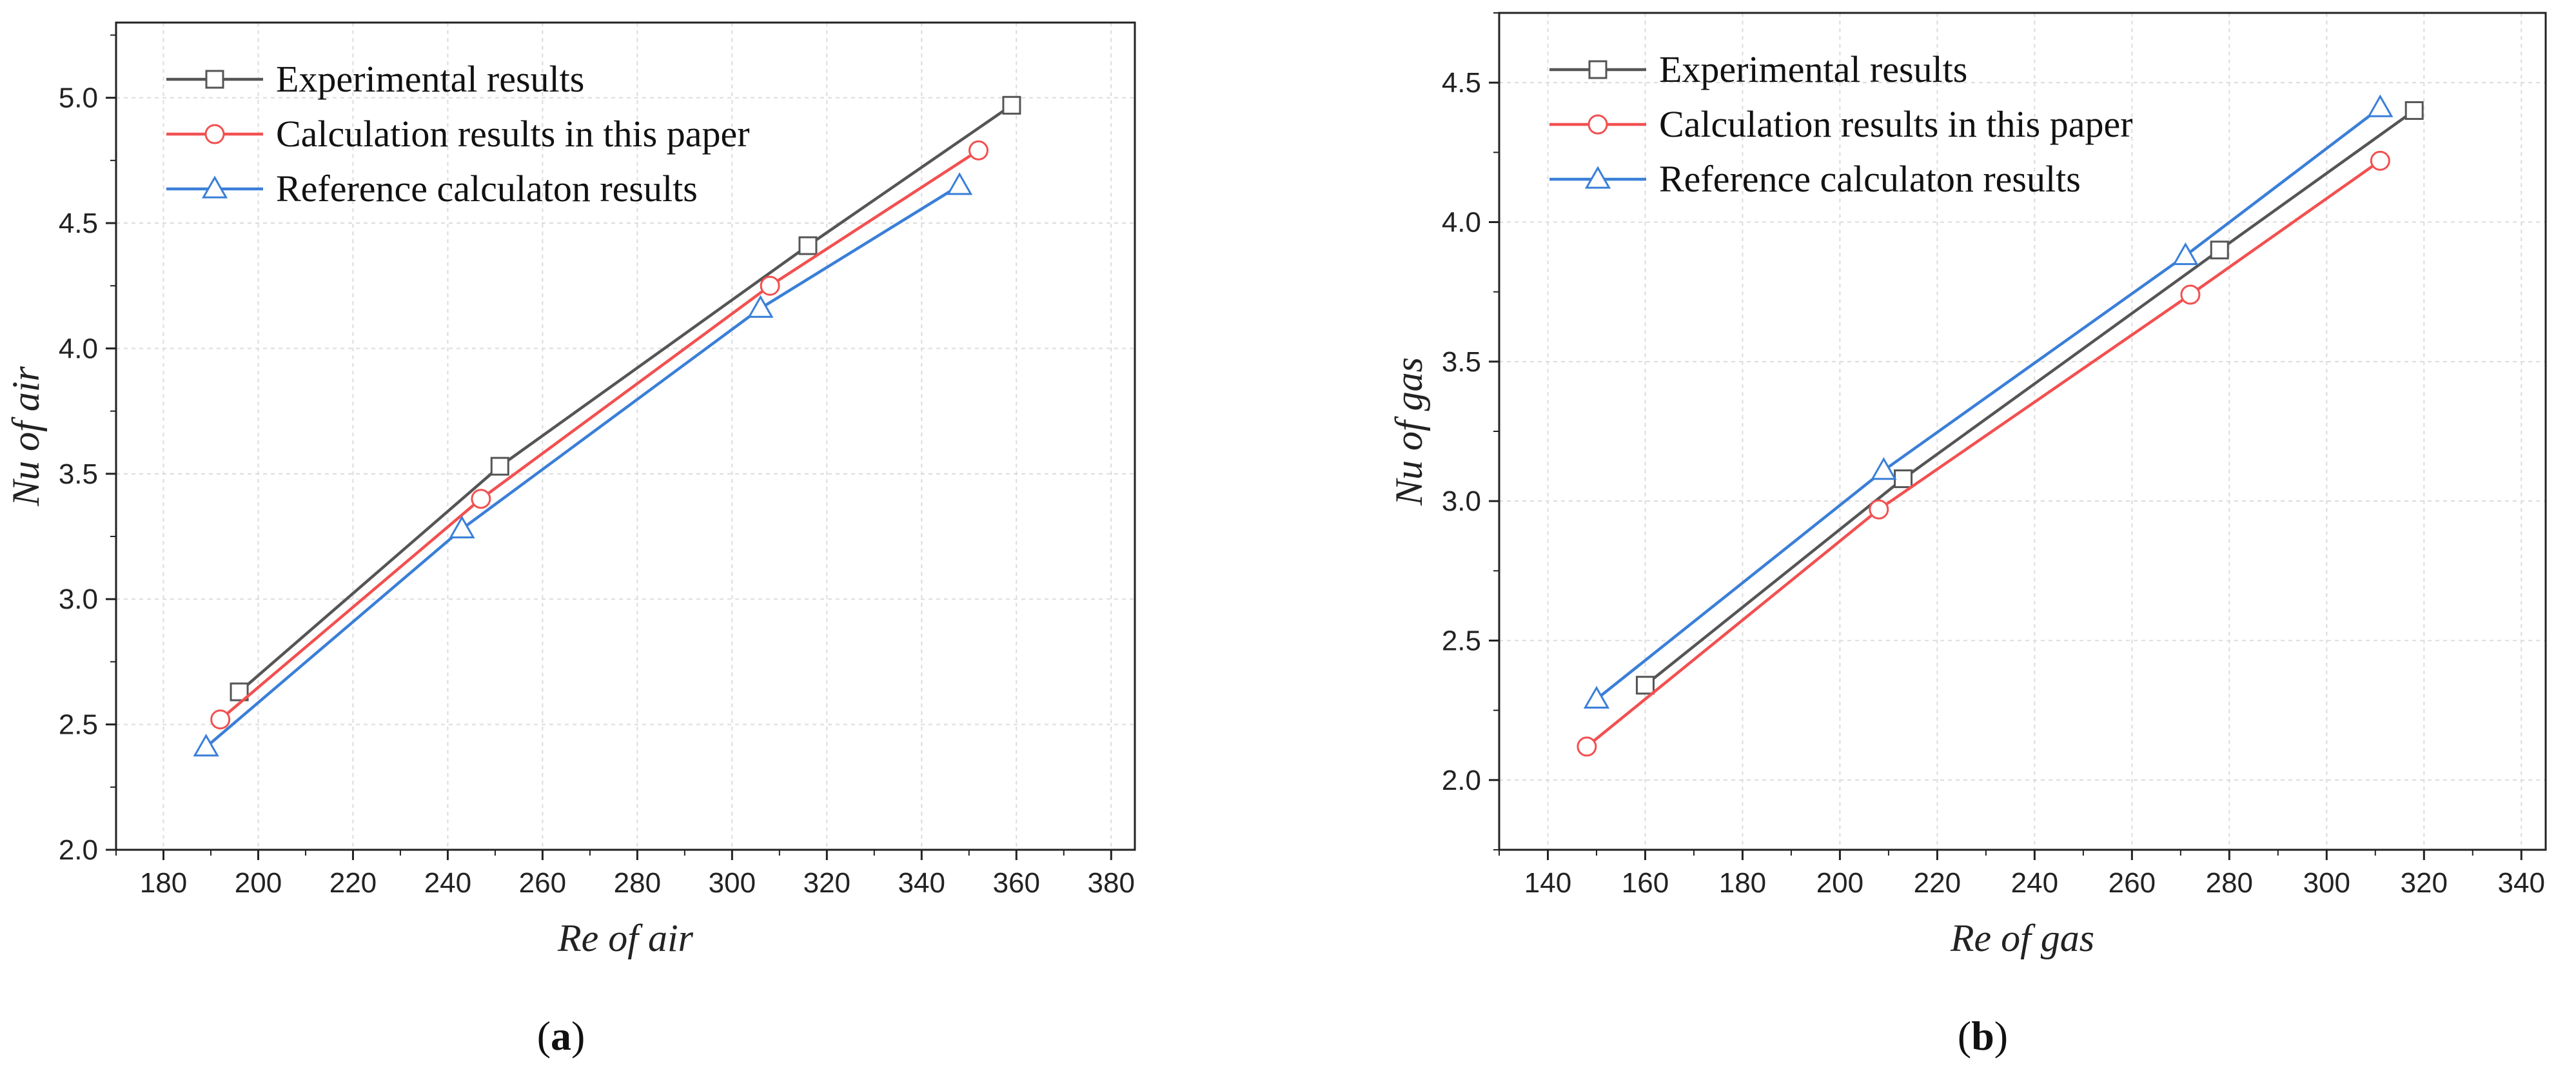 The image size is (2576, 1069). Describe the element at coordinates (1645, 883) in the screenshot. I see `x-tick-label: 160` at that location.